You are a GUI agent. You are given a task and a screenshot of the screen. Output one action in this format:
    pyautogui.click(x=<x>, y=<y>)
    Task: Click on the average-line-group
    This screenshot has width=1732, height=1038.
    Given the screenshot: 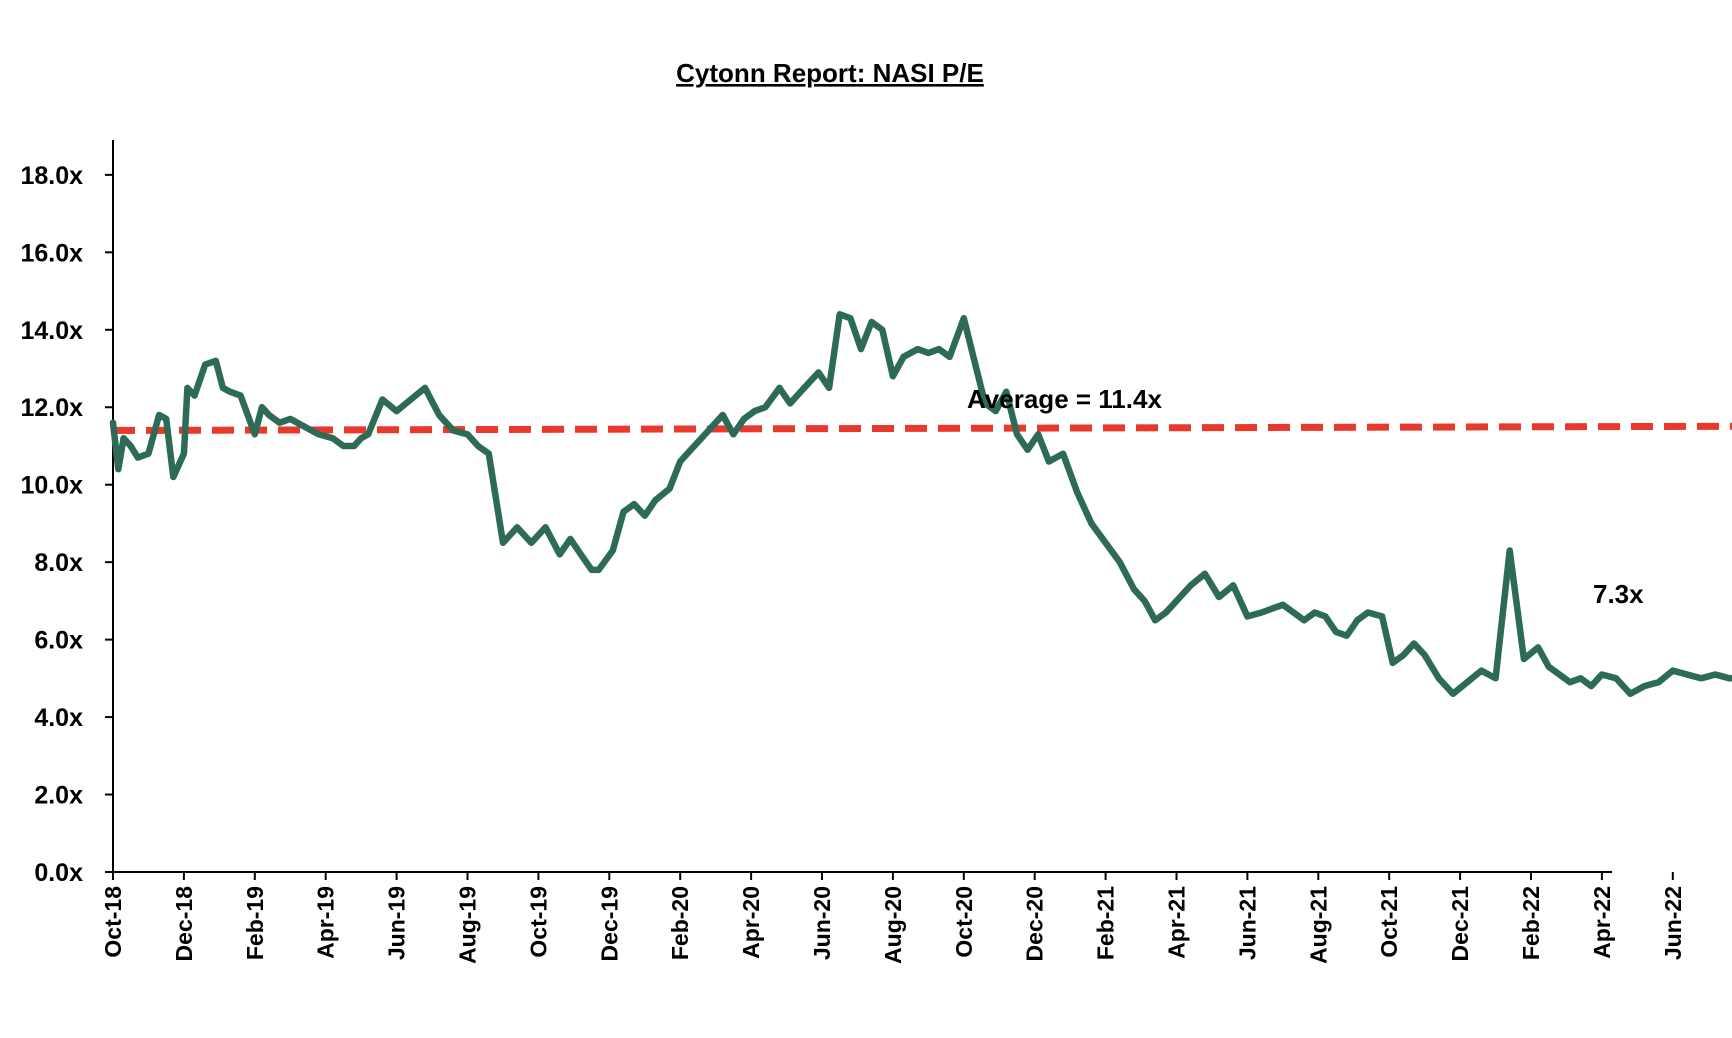 What is the action you would take?
    pyautogui.click(x=922, y=428)
    